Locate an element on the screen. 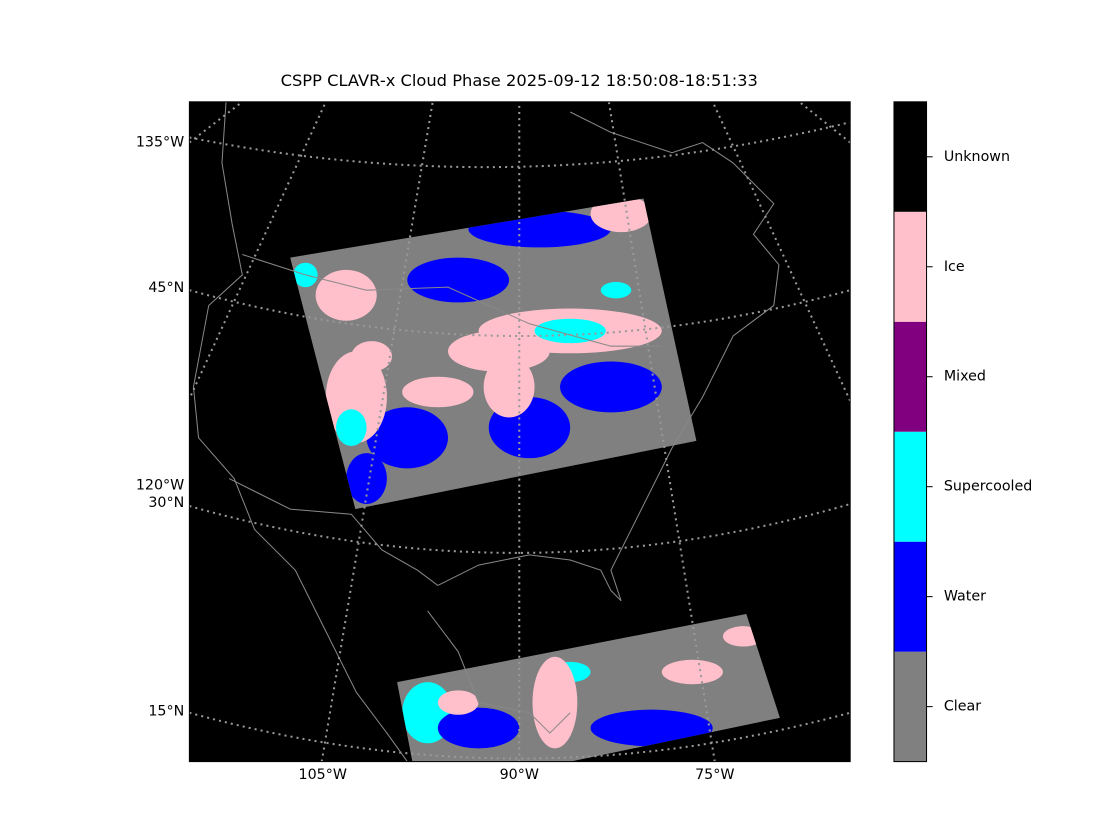  colorbar-label: Mixed is located at coordinates (965, 377).